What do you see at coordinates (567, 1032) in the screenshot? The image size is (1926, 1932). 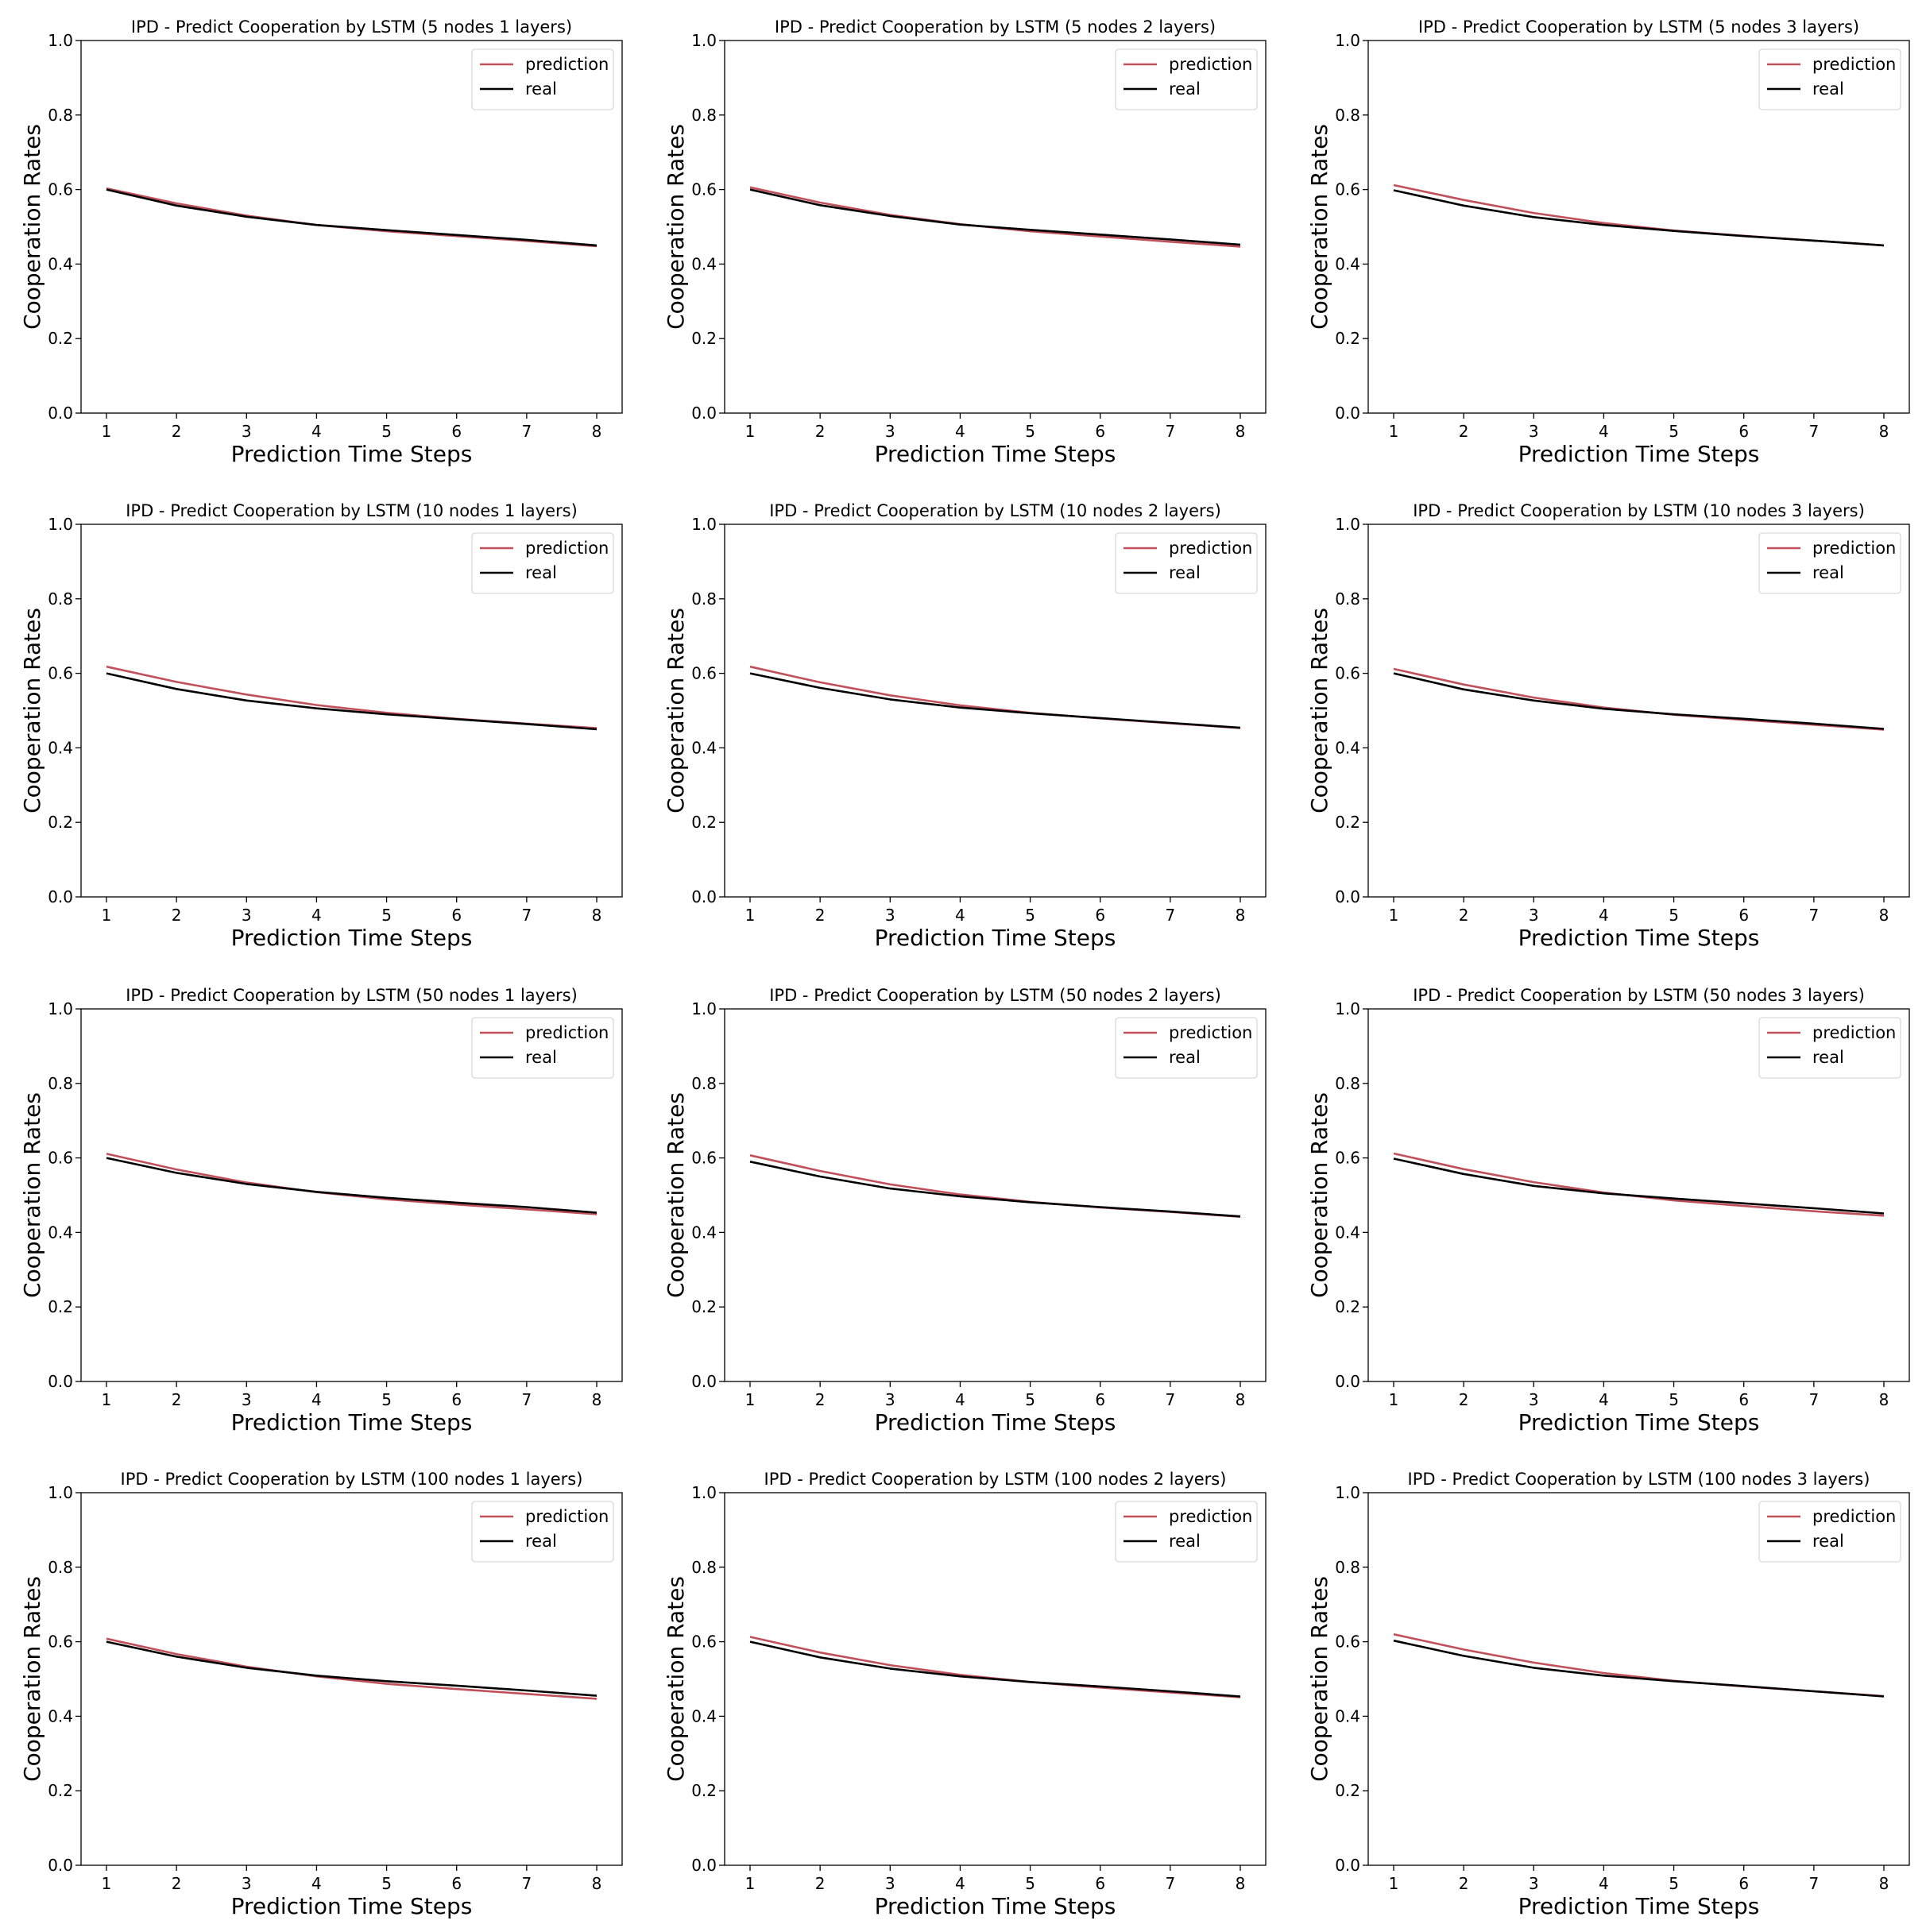 I see `legend-label-prediction: prediction` at bounding box center [567, 1032].